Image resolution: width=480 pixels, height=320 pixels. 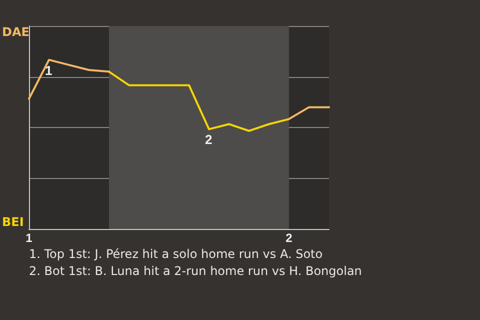 I want to click on text: DAE, so click(x=16, y=32).